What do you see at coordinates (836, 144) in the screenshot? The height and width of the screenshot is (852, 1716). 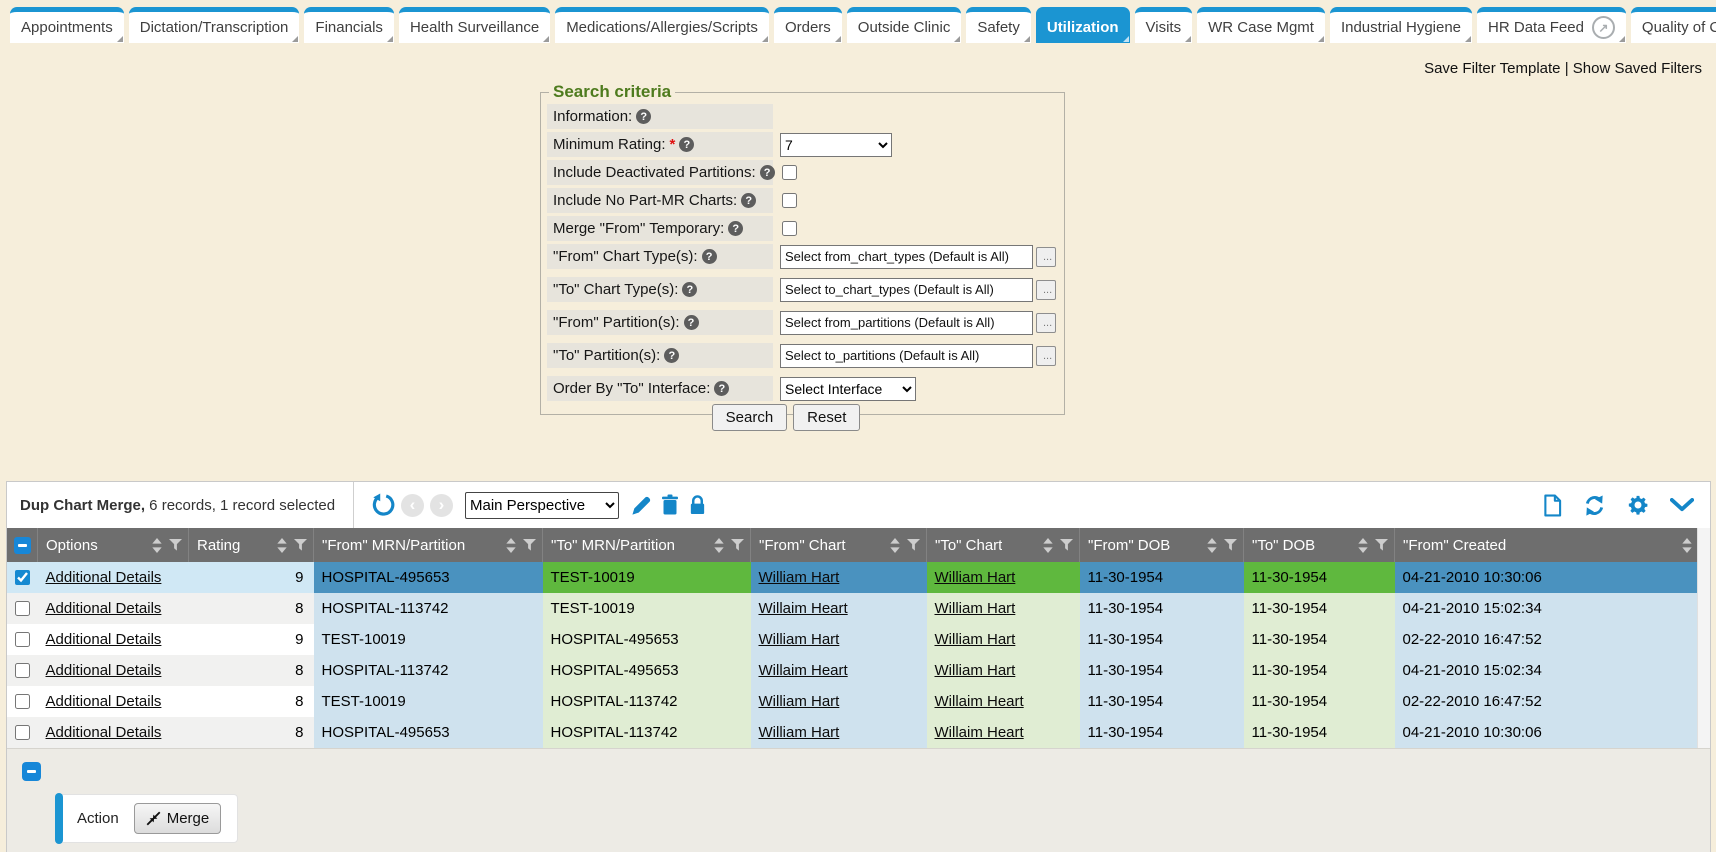 I see `minimum-rating-select: 7` at bounding box center [836, 144].